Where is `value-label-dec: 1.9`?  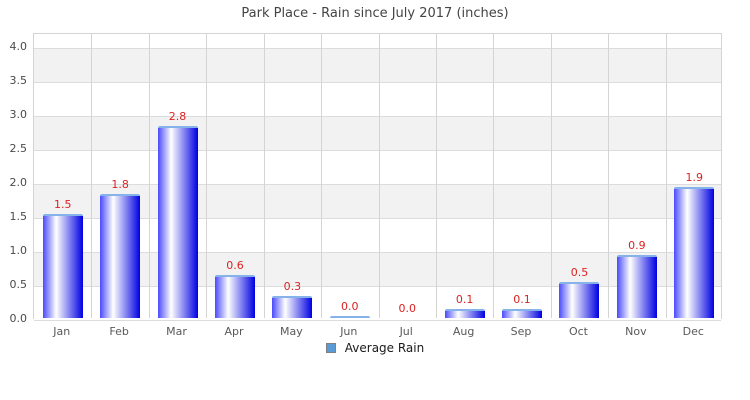 value-label-dec: 1.9 is located at coordinates (694, 177).